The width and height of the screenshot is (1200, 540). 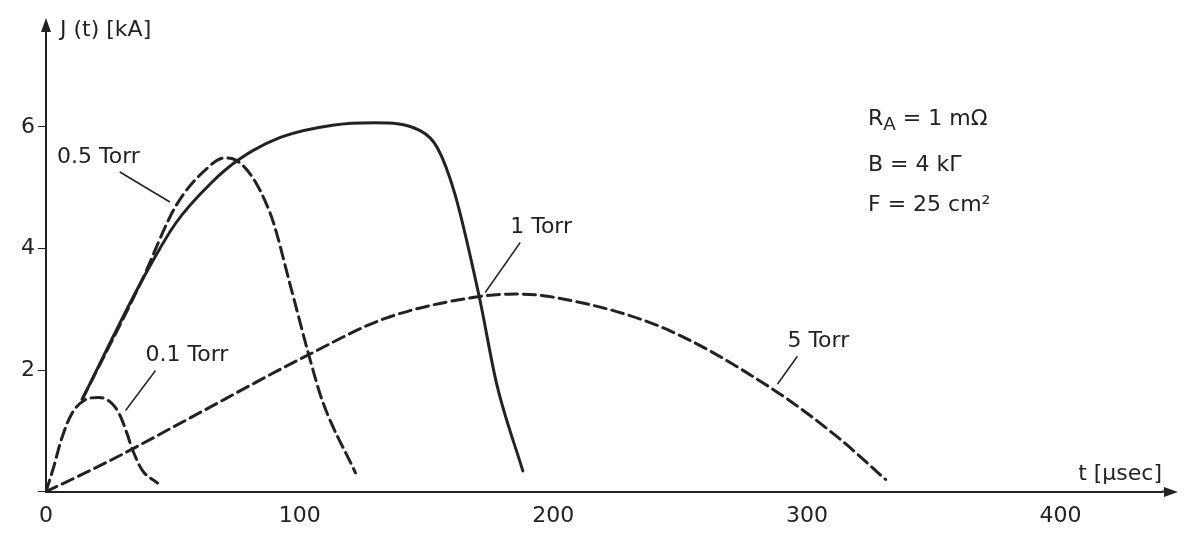 I want to click on series-label: 5 Torr, so click(x=819, y=340).